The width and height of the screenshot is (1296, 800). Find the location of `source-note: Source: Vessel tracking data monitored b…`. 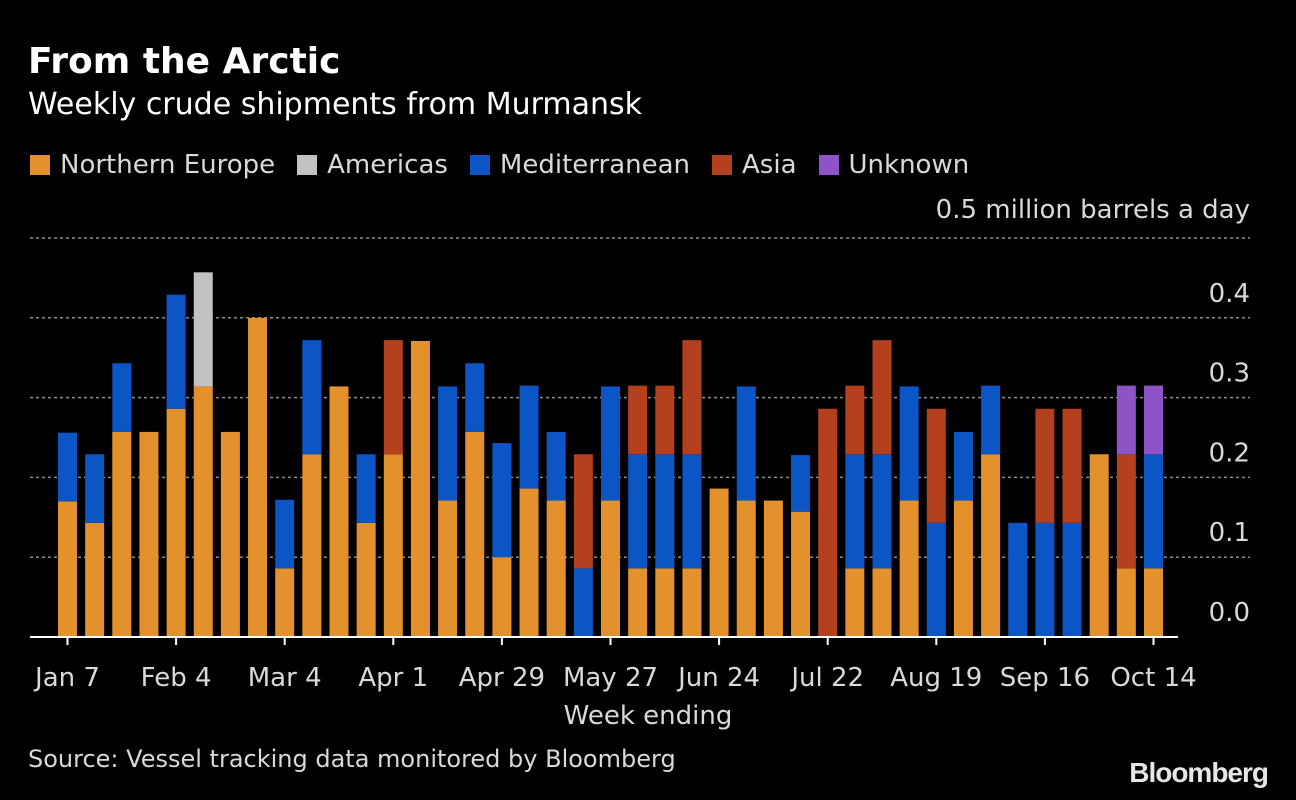

source-note: Source: Vessel tracking data monitored b… is located at coordinates (352, 759).